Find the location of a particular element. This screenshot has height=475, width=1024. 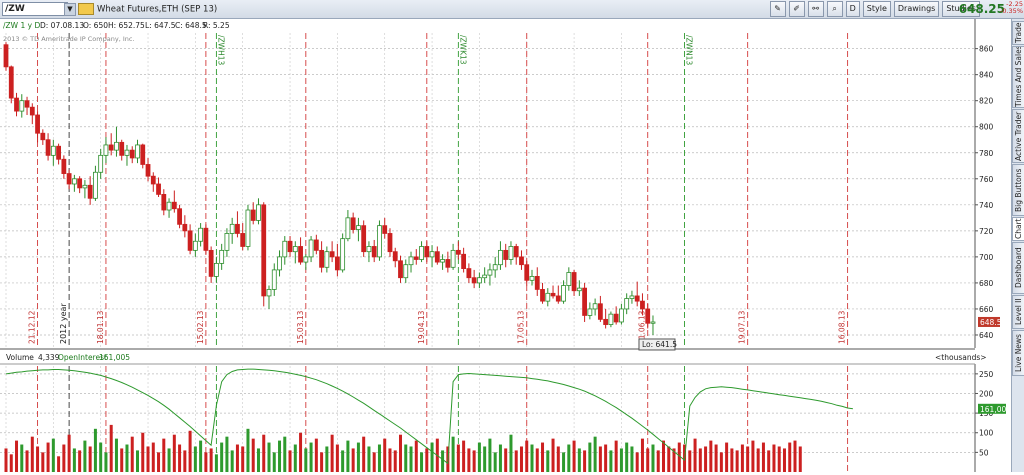

price-tag-bg is located at coordinates (989, 321).